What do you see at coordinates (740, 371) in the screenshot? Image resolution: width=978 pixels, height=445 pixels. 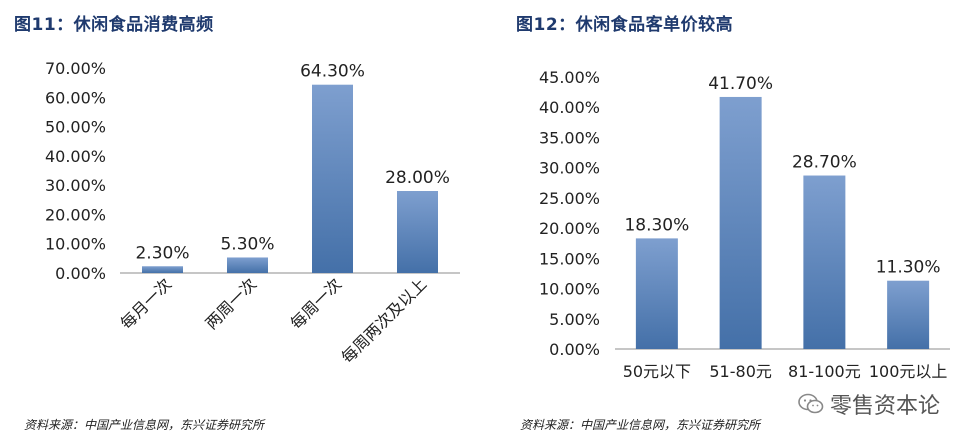 I see `chart2-category-label: 51-80元` at bounding box center [740, 371].